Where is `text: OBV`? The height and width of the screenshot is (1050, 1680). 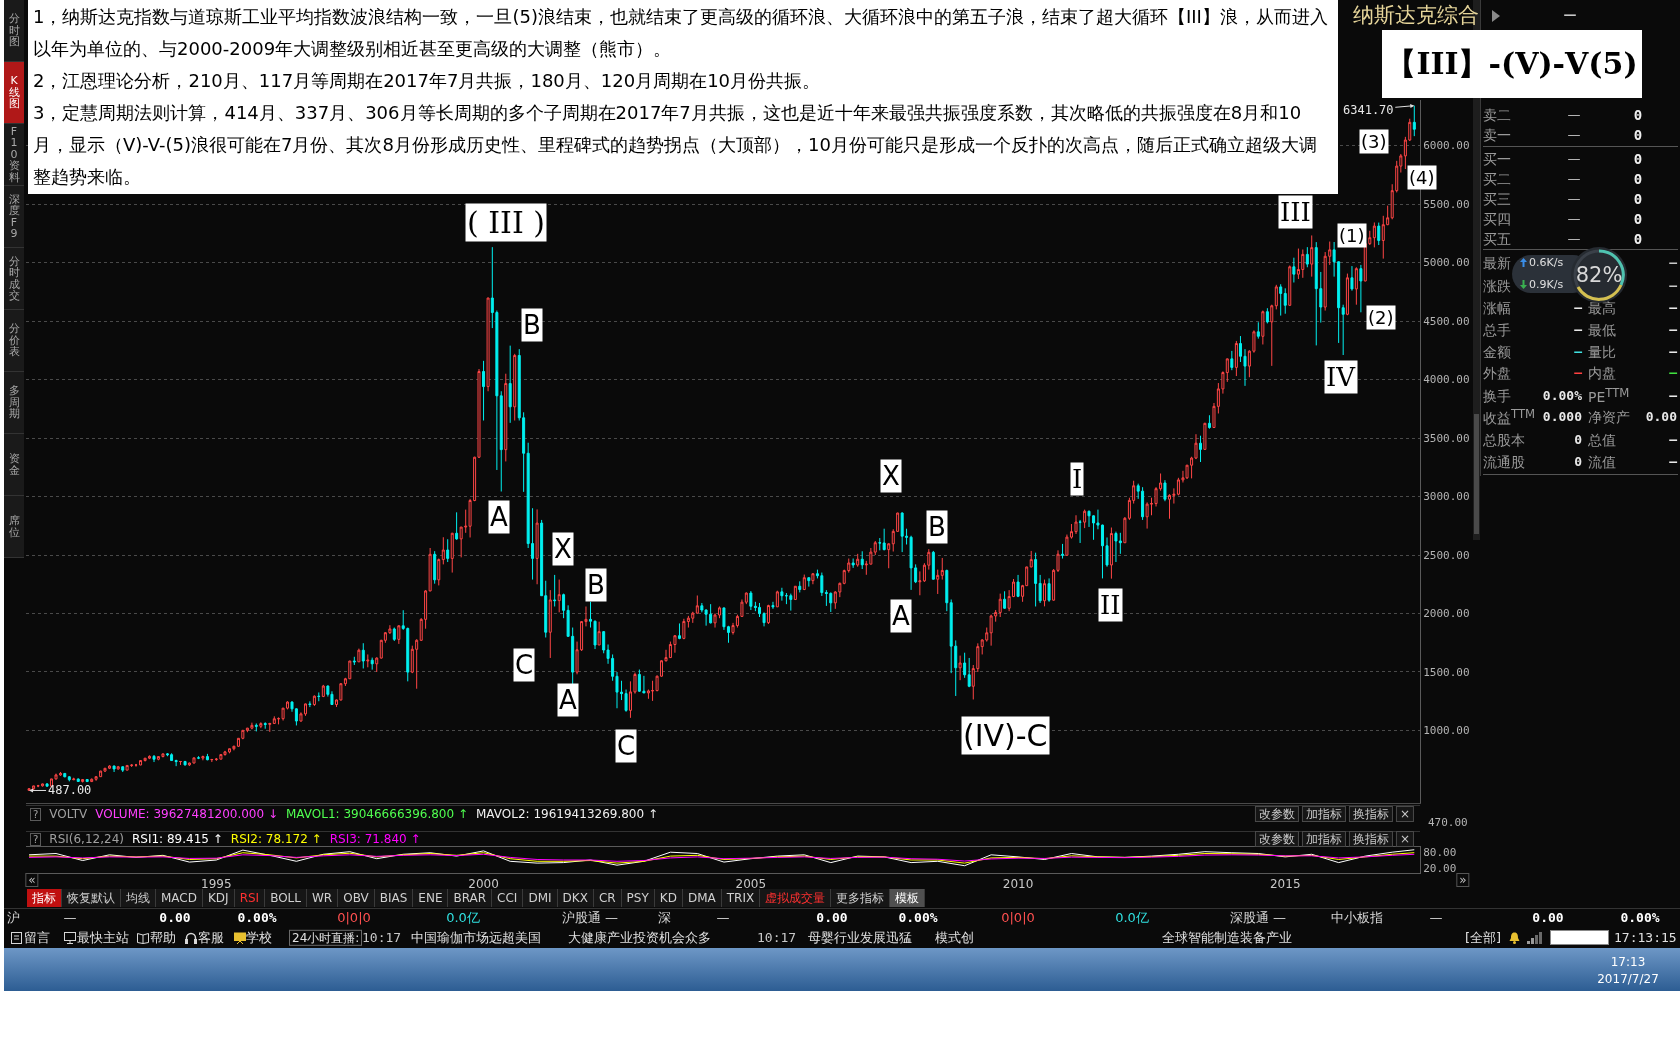
text: OBV is located at coordinates (356, 898).